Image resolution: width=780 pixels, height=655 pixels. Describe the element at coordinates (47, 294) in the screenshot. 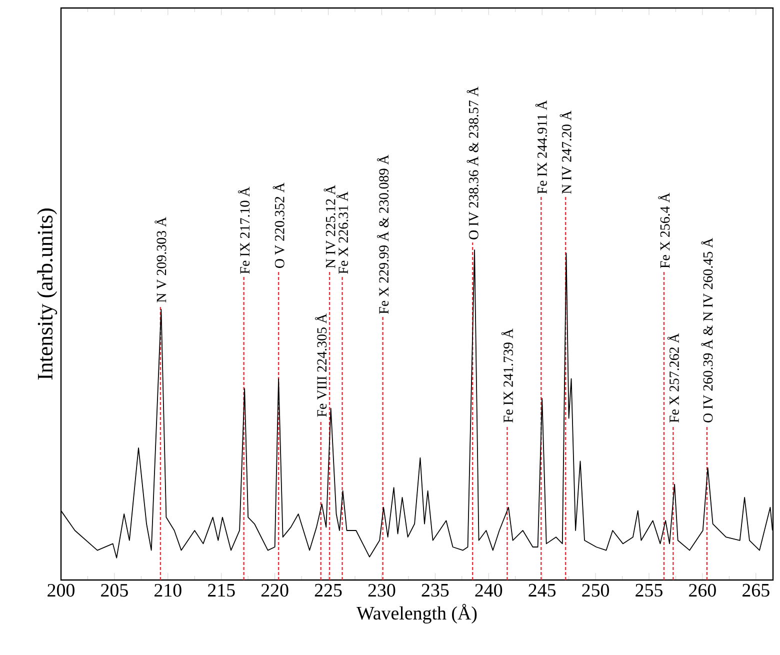

I see `y-axis-title: Intensity (arb.units)` at that location.